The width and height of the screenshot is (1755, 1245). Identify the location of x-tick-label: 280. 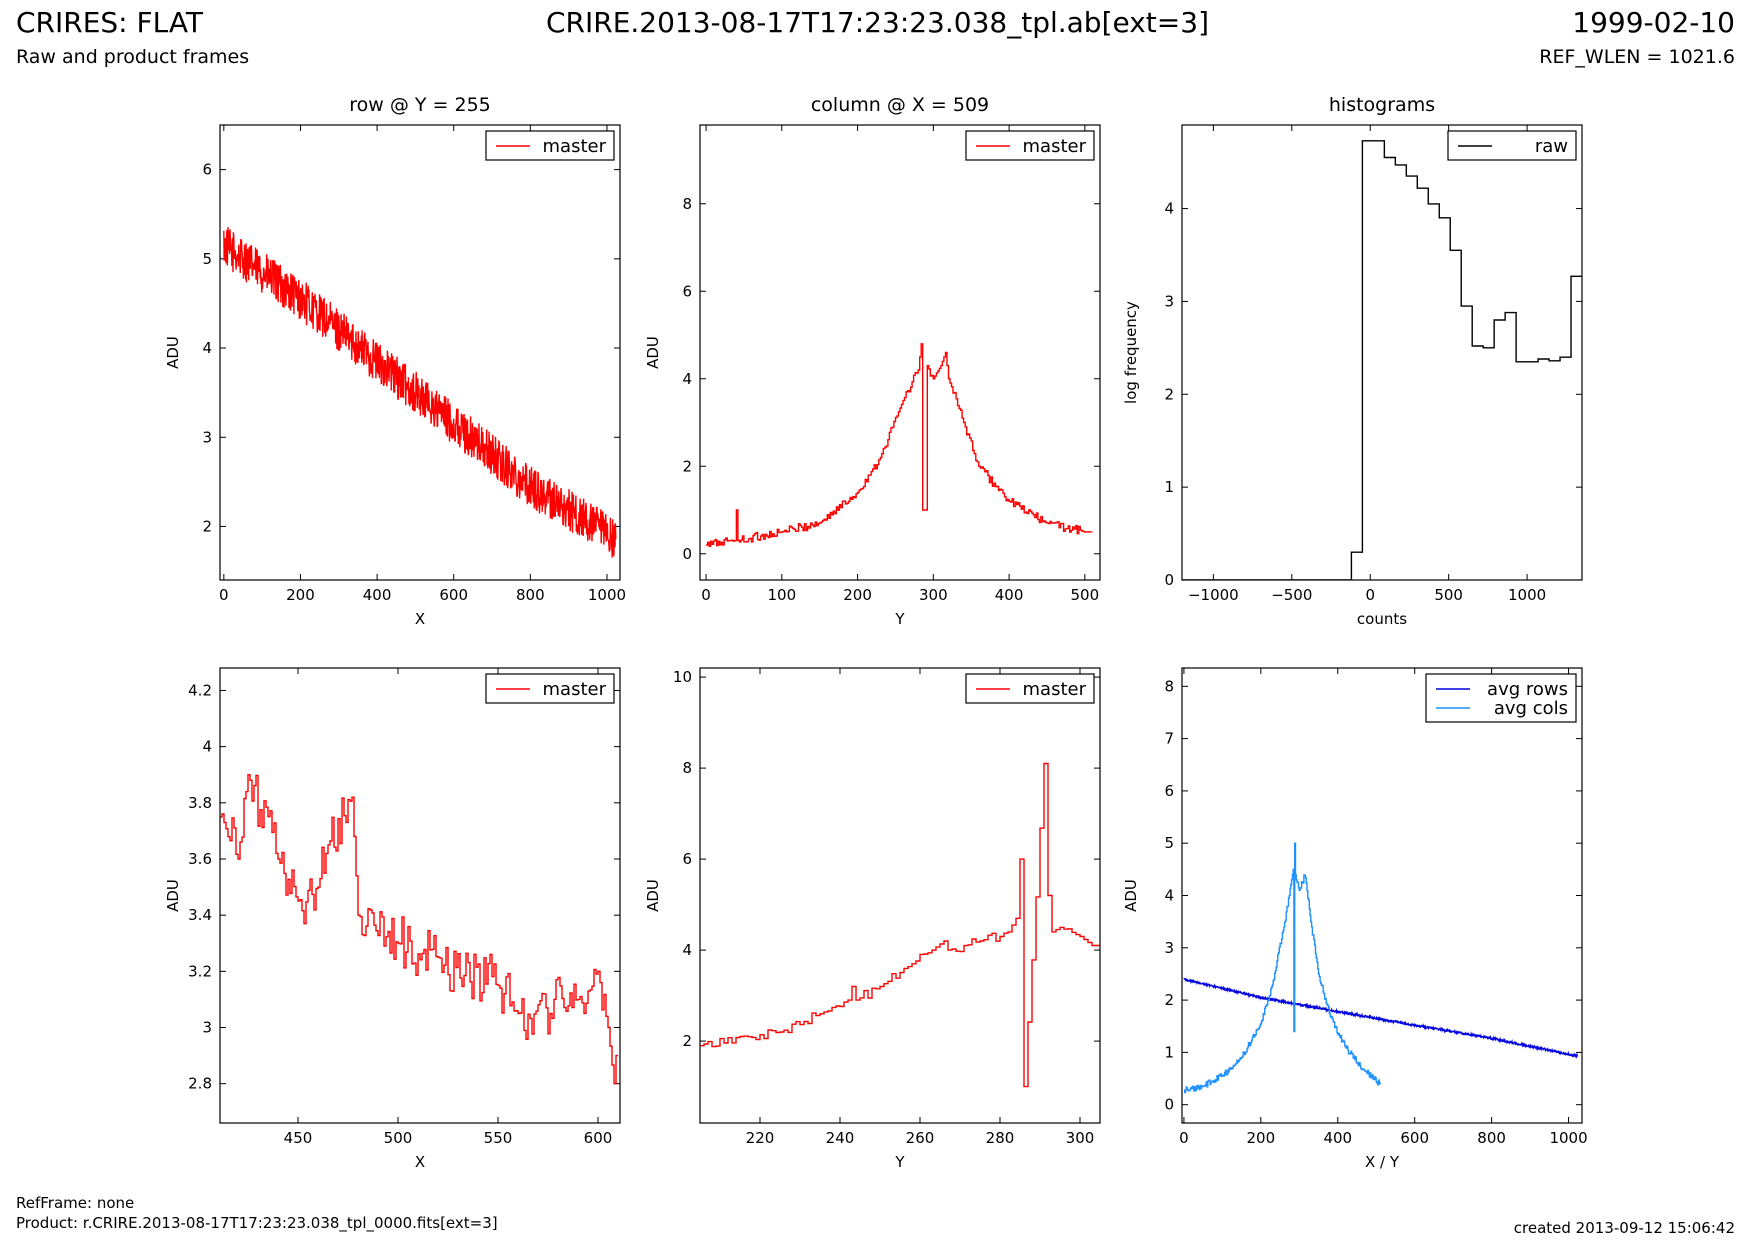
(1000, 1138).